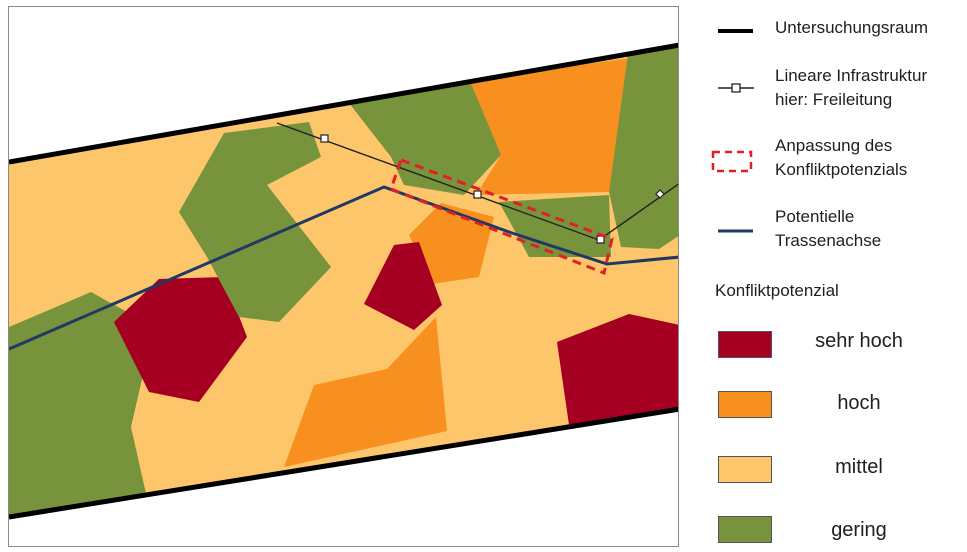  What do you see at coordinates (834, 99) in the screenshot?
I see `legend-linear-infrastructure-line2: hier: Freileitung` at bounding box center [834, 99].